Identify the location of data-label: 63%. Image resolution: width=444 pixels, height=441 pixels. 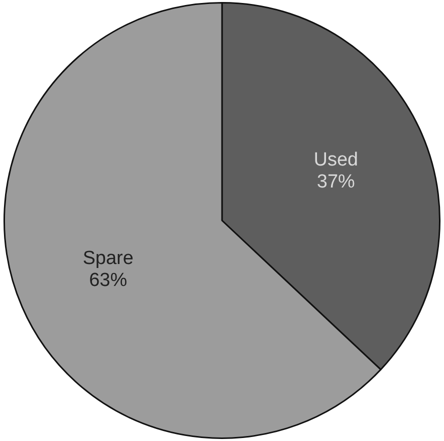
(108, 281).